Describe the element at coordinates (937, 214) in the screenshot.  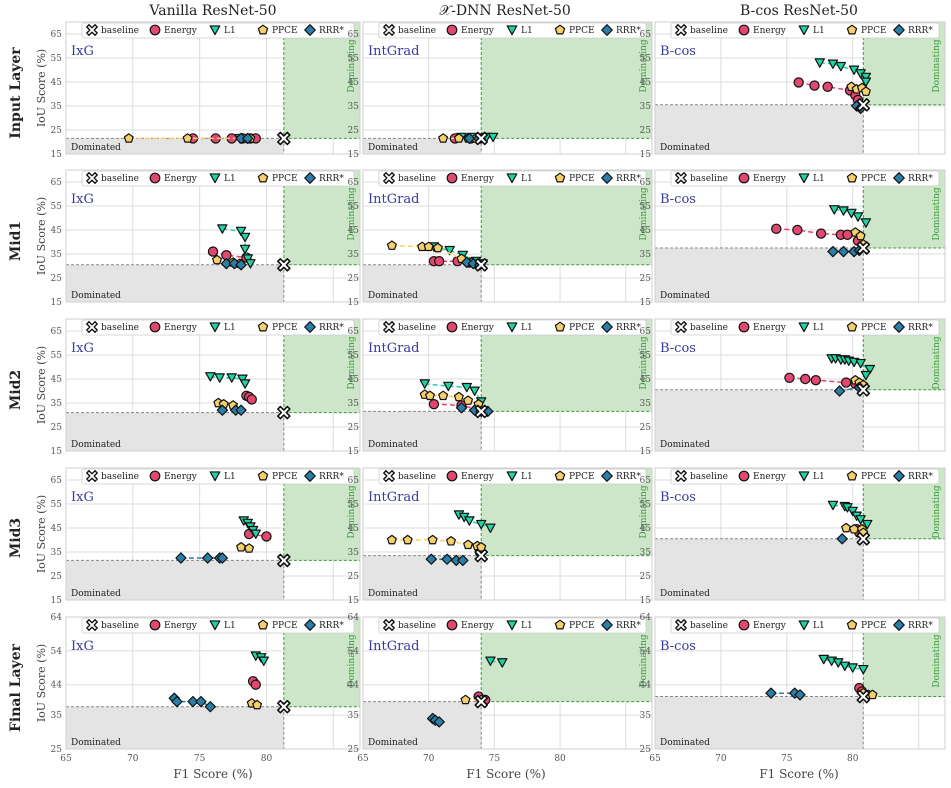
I see `dominating-label: Dominating` at that location.